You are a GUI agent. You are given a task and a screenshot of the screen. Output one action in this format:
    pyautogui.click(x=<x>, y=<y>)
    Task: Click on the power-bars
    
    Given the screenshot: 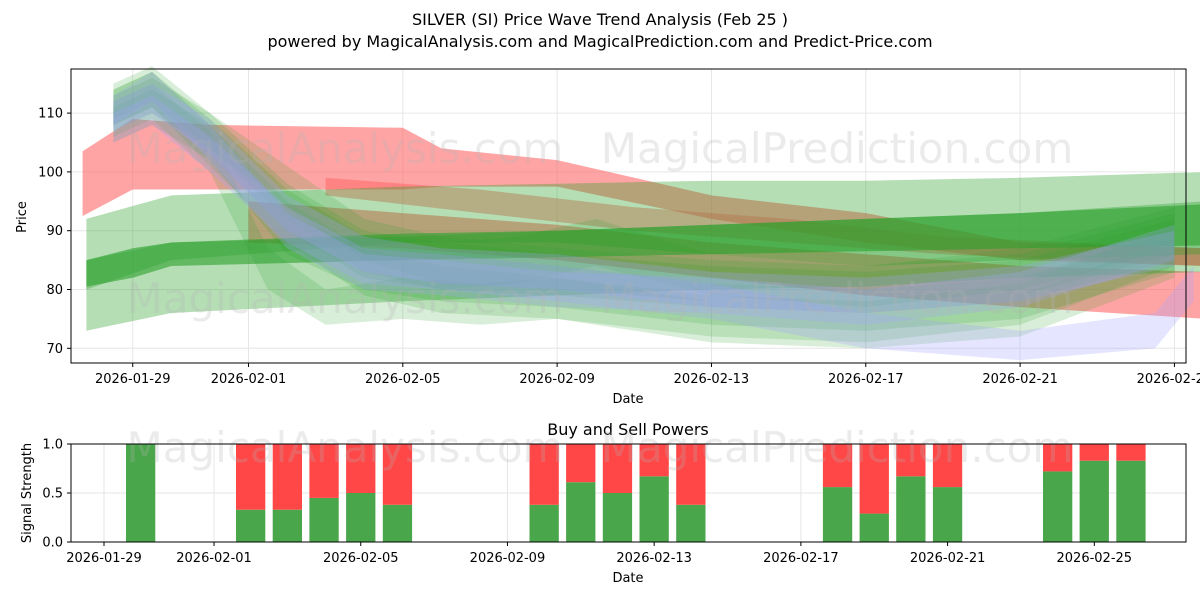 What is the action you would take?
    pyautogui.click(x=636, y=493)
    